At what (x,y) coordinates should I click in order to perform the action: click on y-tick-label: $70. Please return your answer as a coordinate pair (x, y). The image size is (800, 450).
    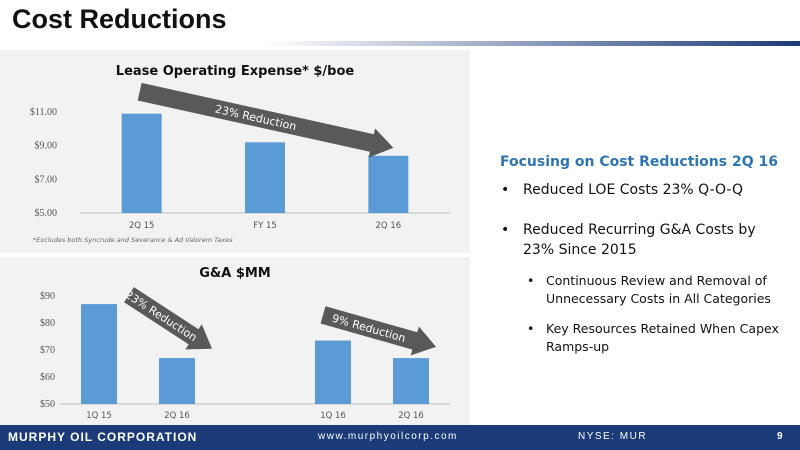
    Looking at the image, I should click on (47, 350).